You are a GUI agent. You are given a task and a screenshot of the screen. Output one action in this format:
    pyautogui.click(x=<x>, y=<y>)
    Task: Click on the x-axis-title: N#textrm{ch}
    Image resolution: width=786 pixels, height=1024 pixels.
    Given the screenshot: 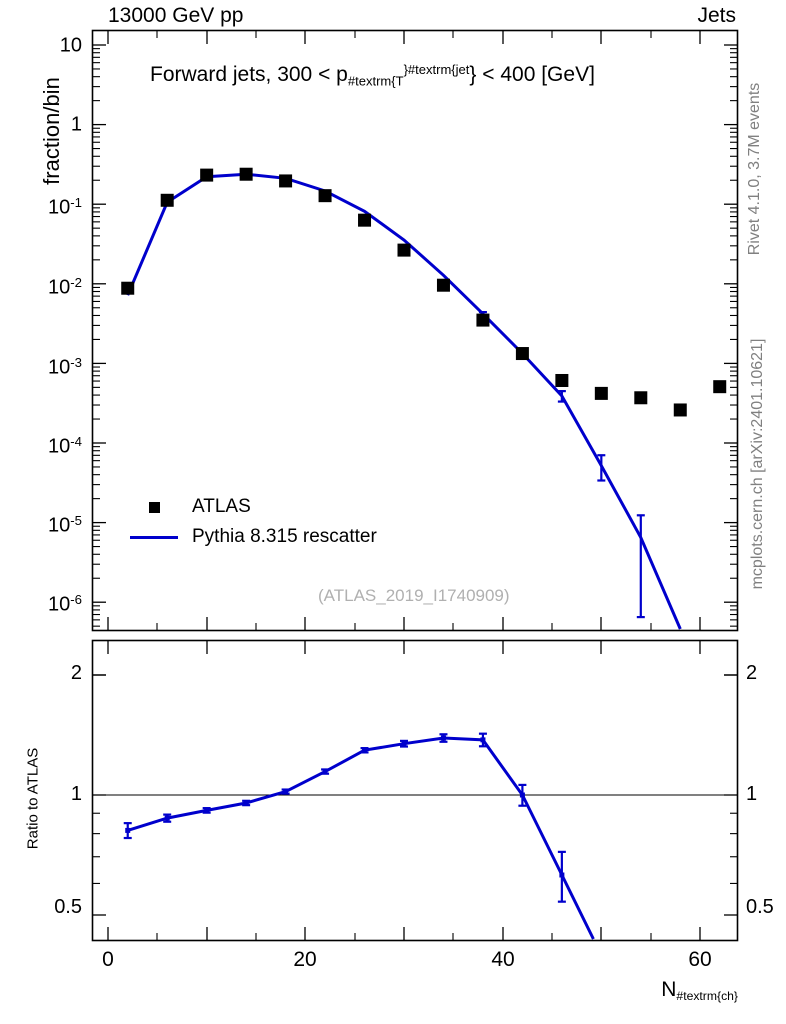 What is the action you would take?
    pyautogui.click(x=699, y=990)
    